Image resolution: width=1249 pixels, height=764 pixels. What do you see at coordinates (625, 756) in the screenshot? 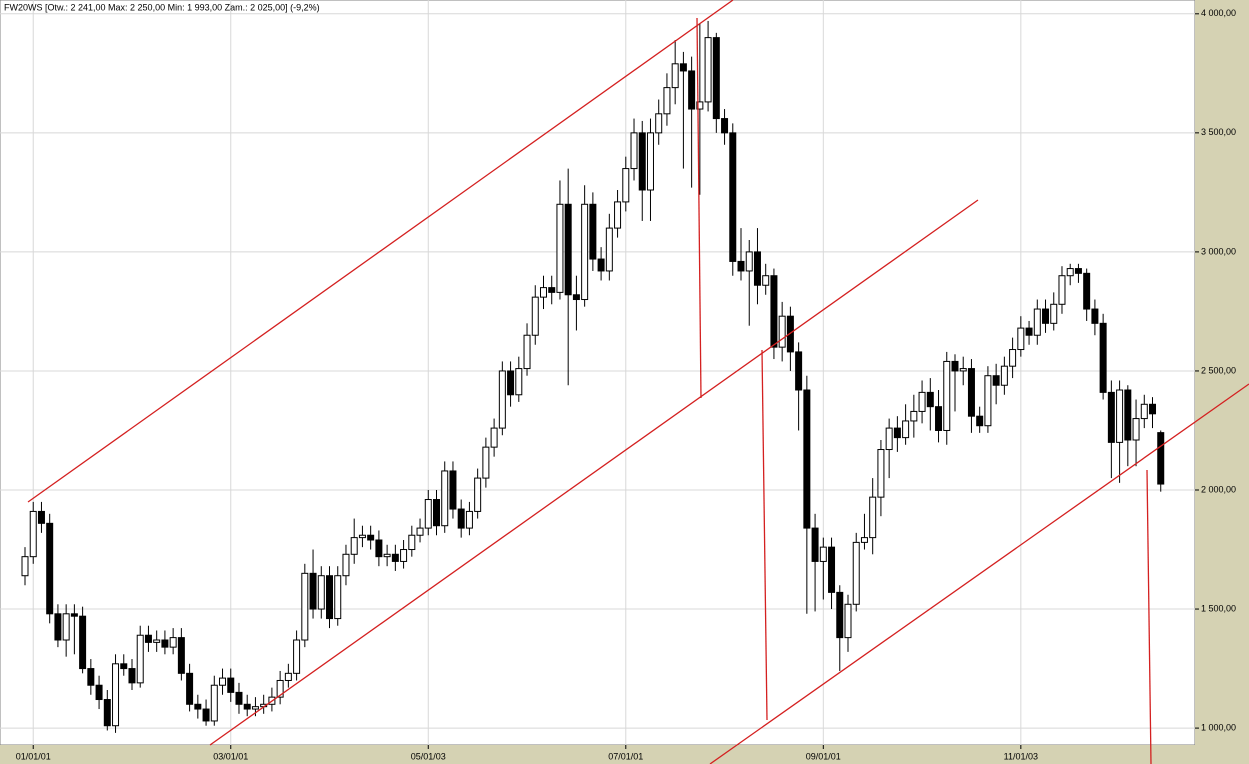
I see `x-tick-label: 07/01/01` at bounding box center [625, 756].